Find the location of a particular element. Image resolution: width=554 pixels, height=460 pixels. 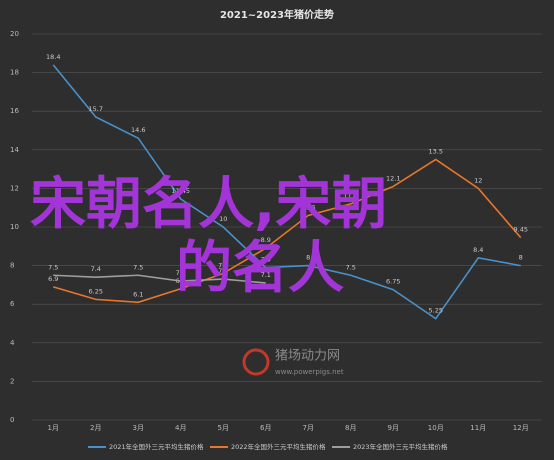

data-label: 13.5 is located at coordinates (436, 151).